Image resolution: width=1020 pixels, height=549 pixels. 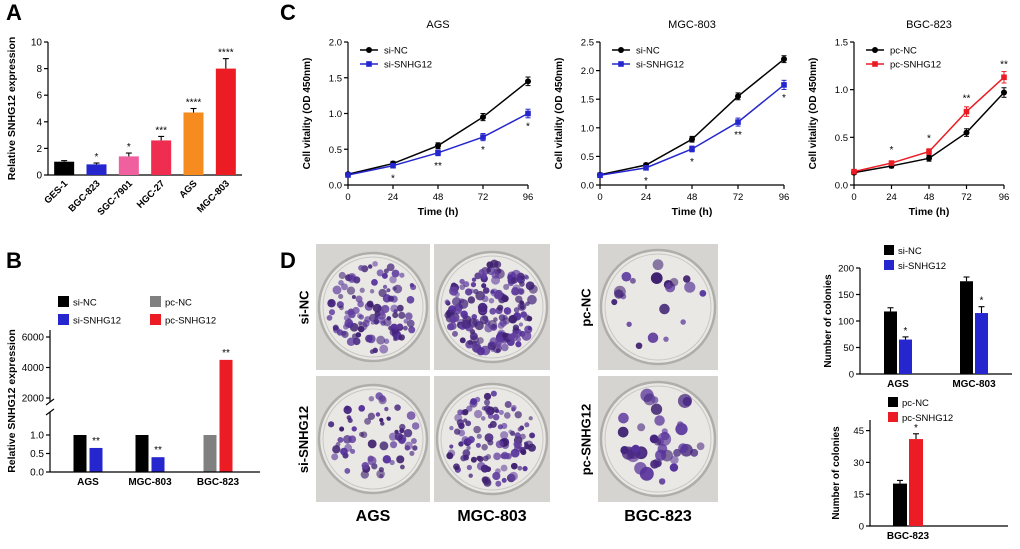 What do you see at coordinates (218, 482) in the screenshot?
I see `category-label: BGC-823` at bounding box center [218, 482].